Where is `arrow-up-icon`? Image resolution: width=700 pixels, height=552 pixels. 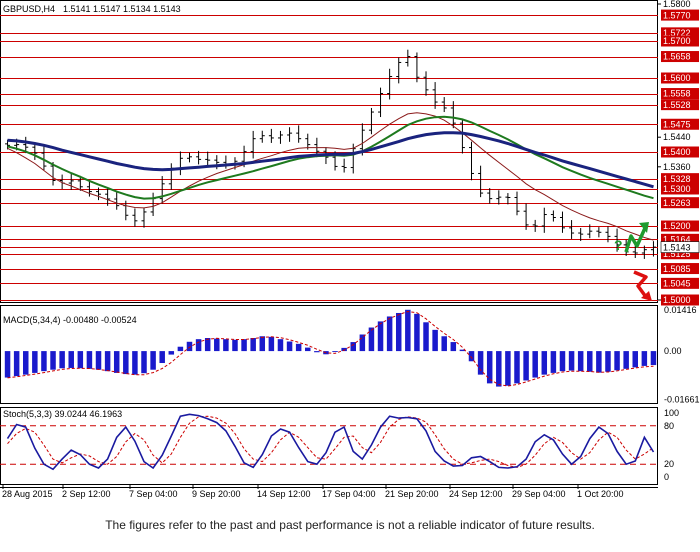 arrow-up-icon is located at coordinates (636, 237).